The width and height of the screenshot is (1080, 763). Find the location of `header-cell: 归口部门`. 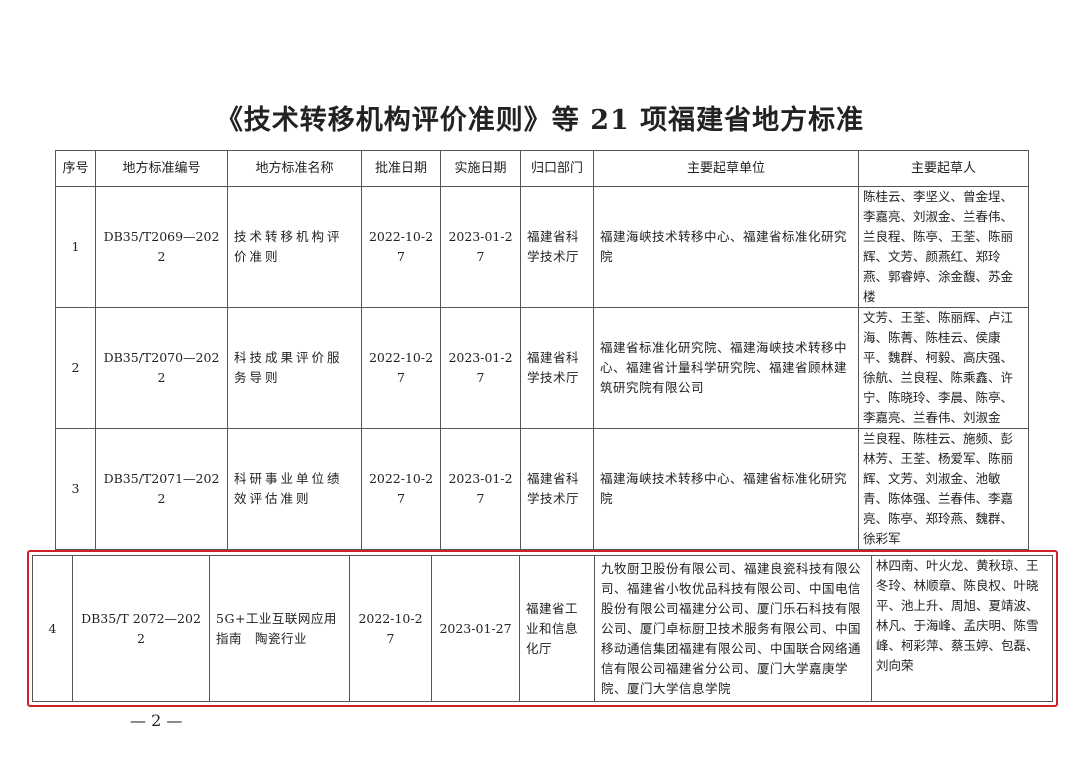

header-cell: 归口部门 is located at coordinates (557, 168).